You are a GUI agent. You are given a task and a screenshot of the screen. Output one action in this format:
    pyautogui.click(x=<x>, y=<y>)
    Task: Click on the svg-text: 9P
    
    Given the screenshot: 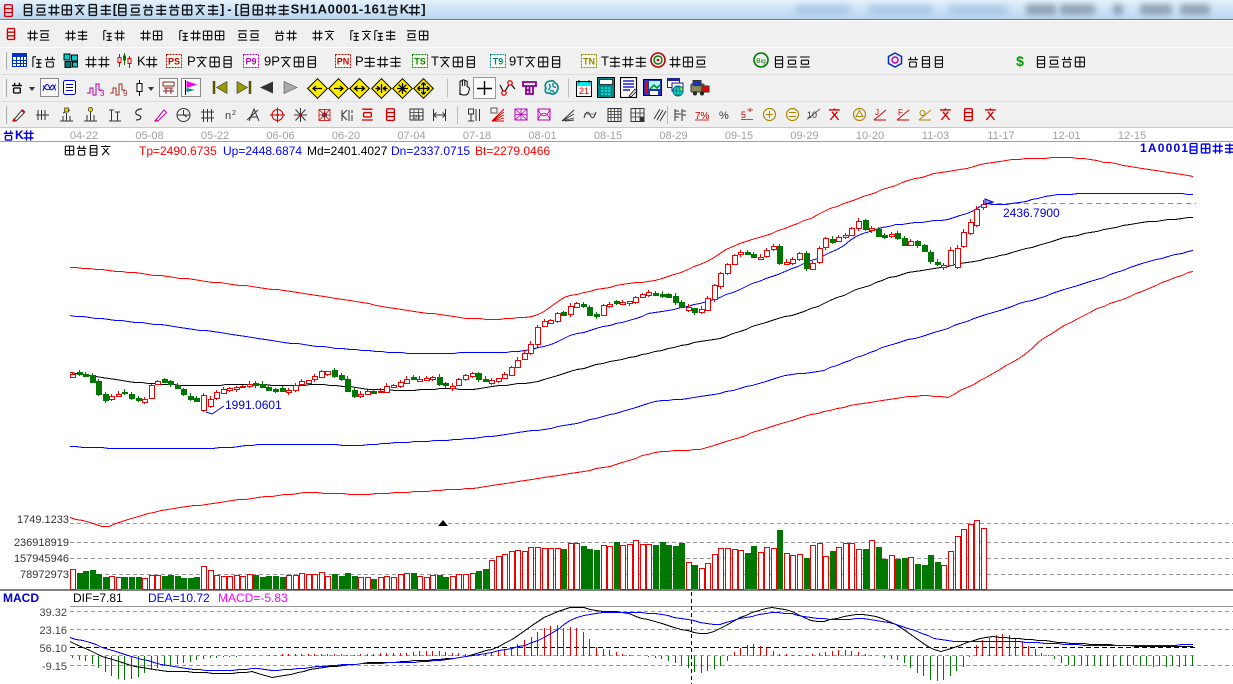 What is the action you would take?
    pyautogui.click(x=272, y=61)
    